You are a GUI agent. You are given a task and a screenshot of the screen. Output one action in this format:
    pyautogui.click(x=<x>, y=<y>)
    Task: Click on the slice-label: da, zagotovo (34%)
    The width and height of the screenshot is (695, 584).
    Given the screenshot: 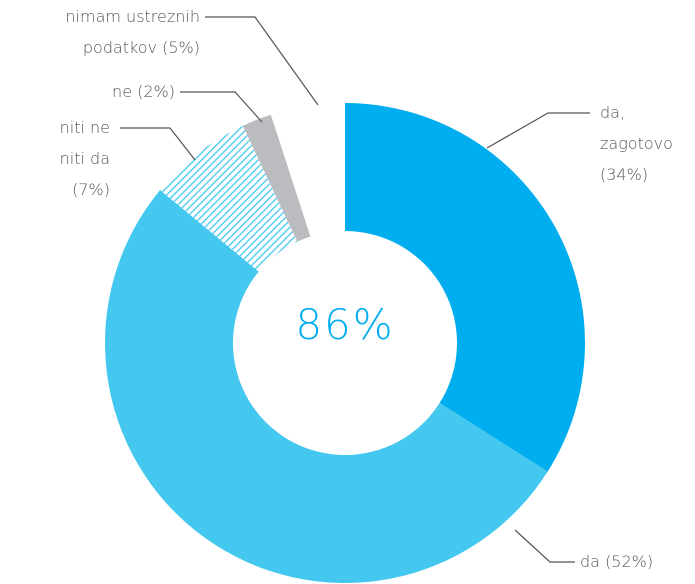 What is the action you would take?
    pyautogui.click(x=646, y=143)
    